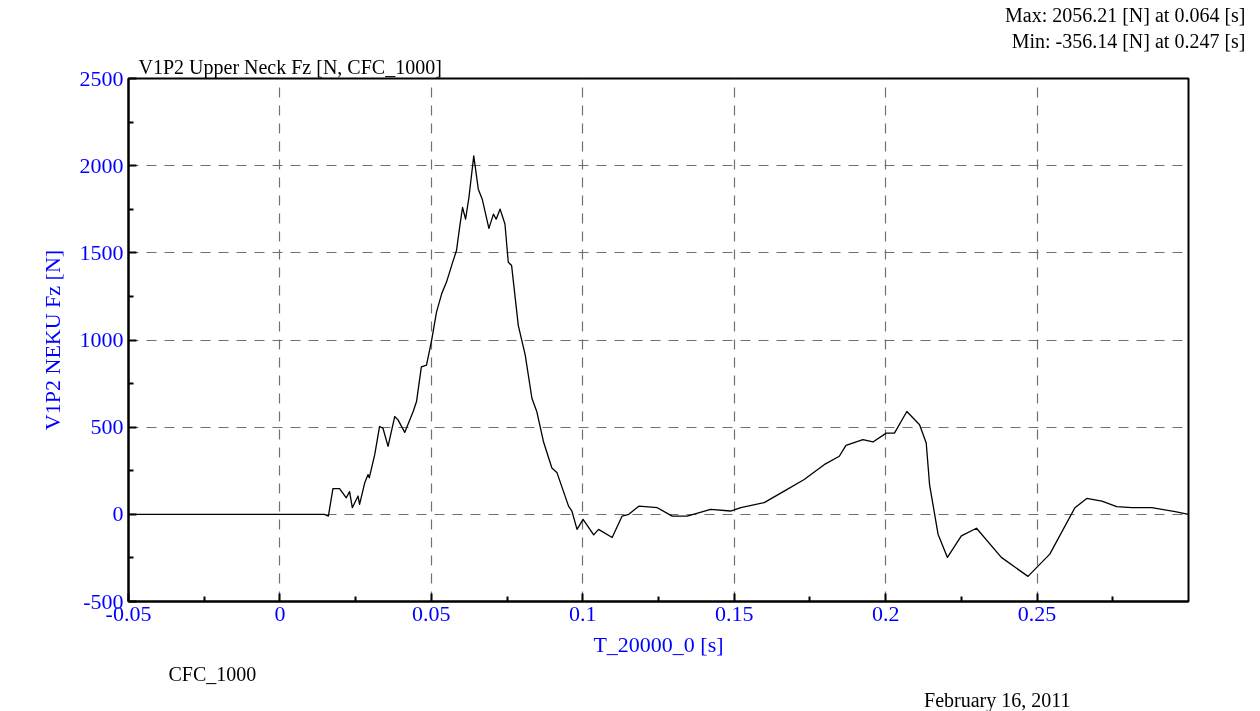  Describe the element at coordinates (118, 514) in the screenshot. I see `y-tick-label: 0` at that location.